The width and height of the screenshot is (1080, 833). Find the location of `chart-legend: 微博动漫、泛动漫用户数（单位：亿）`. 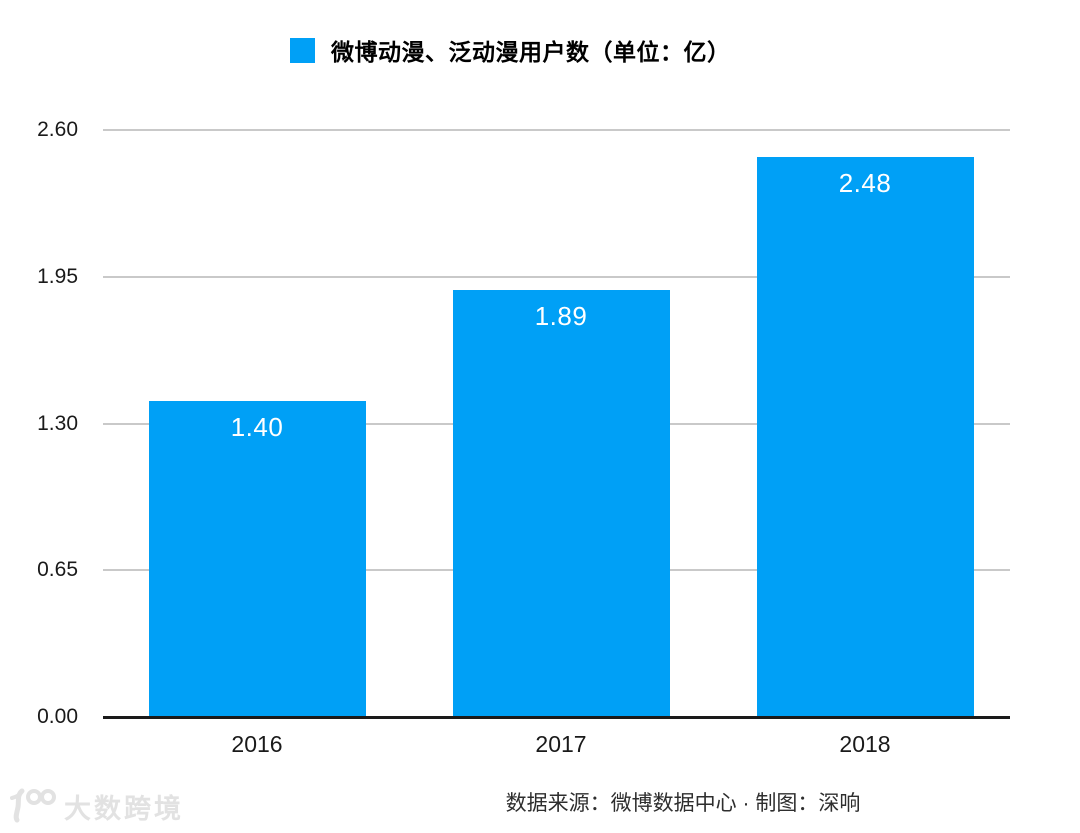

chart-legend: 微博动漫、泛动漫用户数（单位：亿） is located at coordinates (510, 50).